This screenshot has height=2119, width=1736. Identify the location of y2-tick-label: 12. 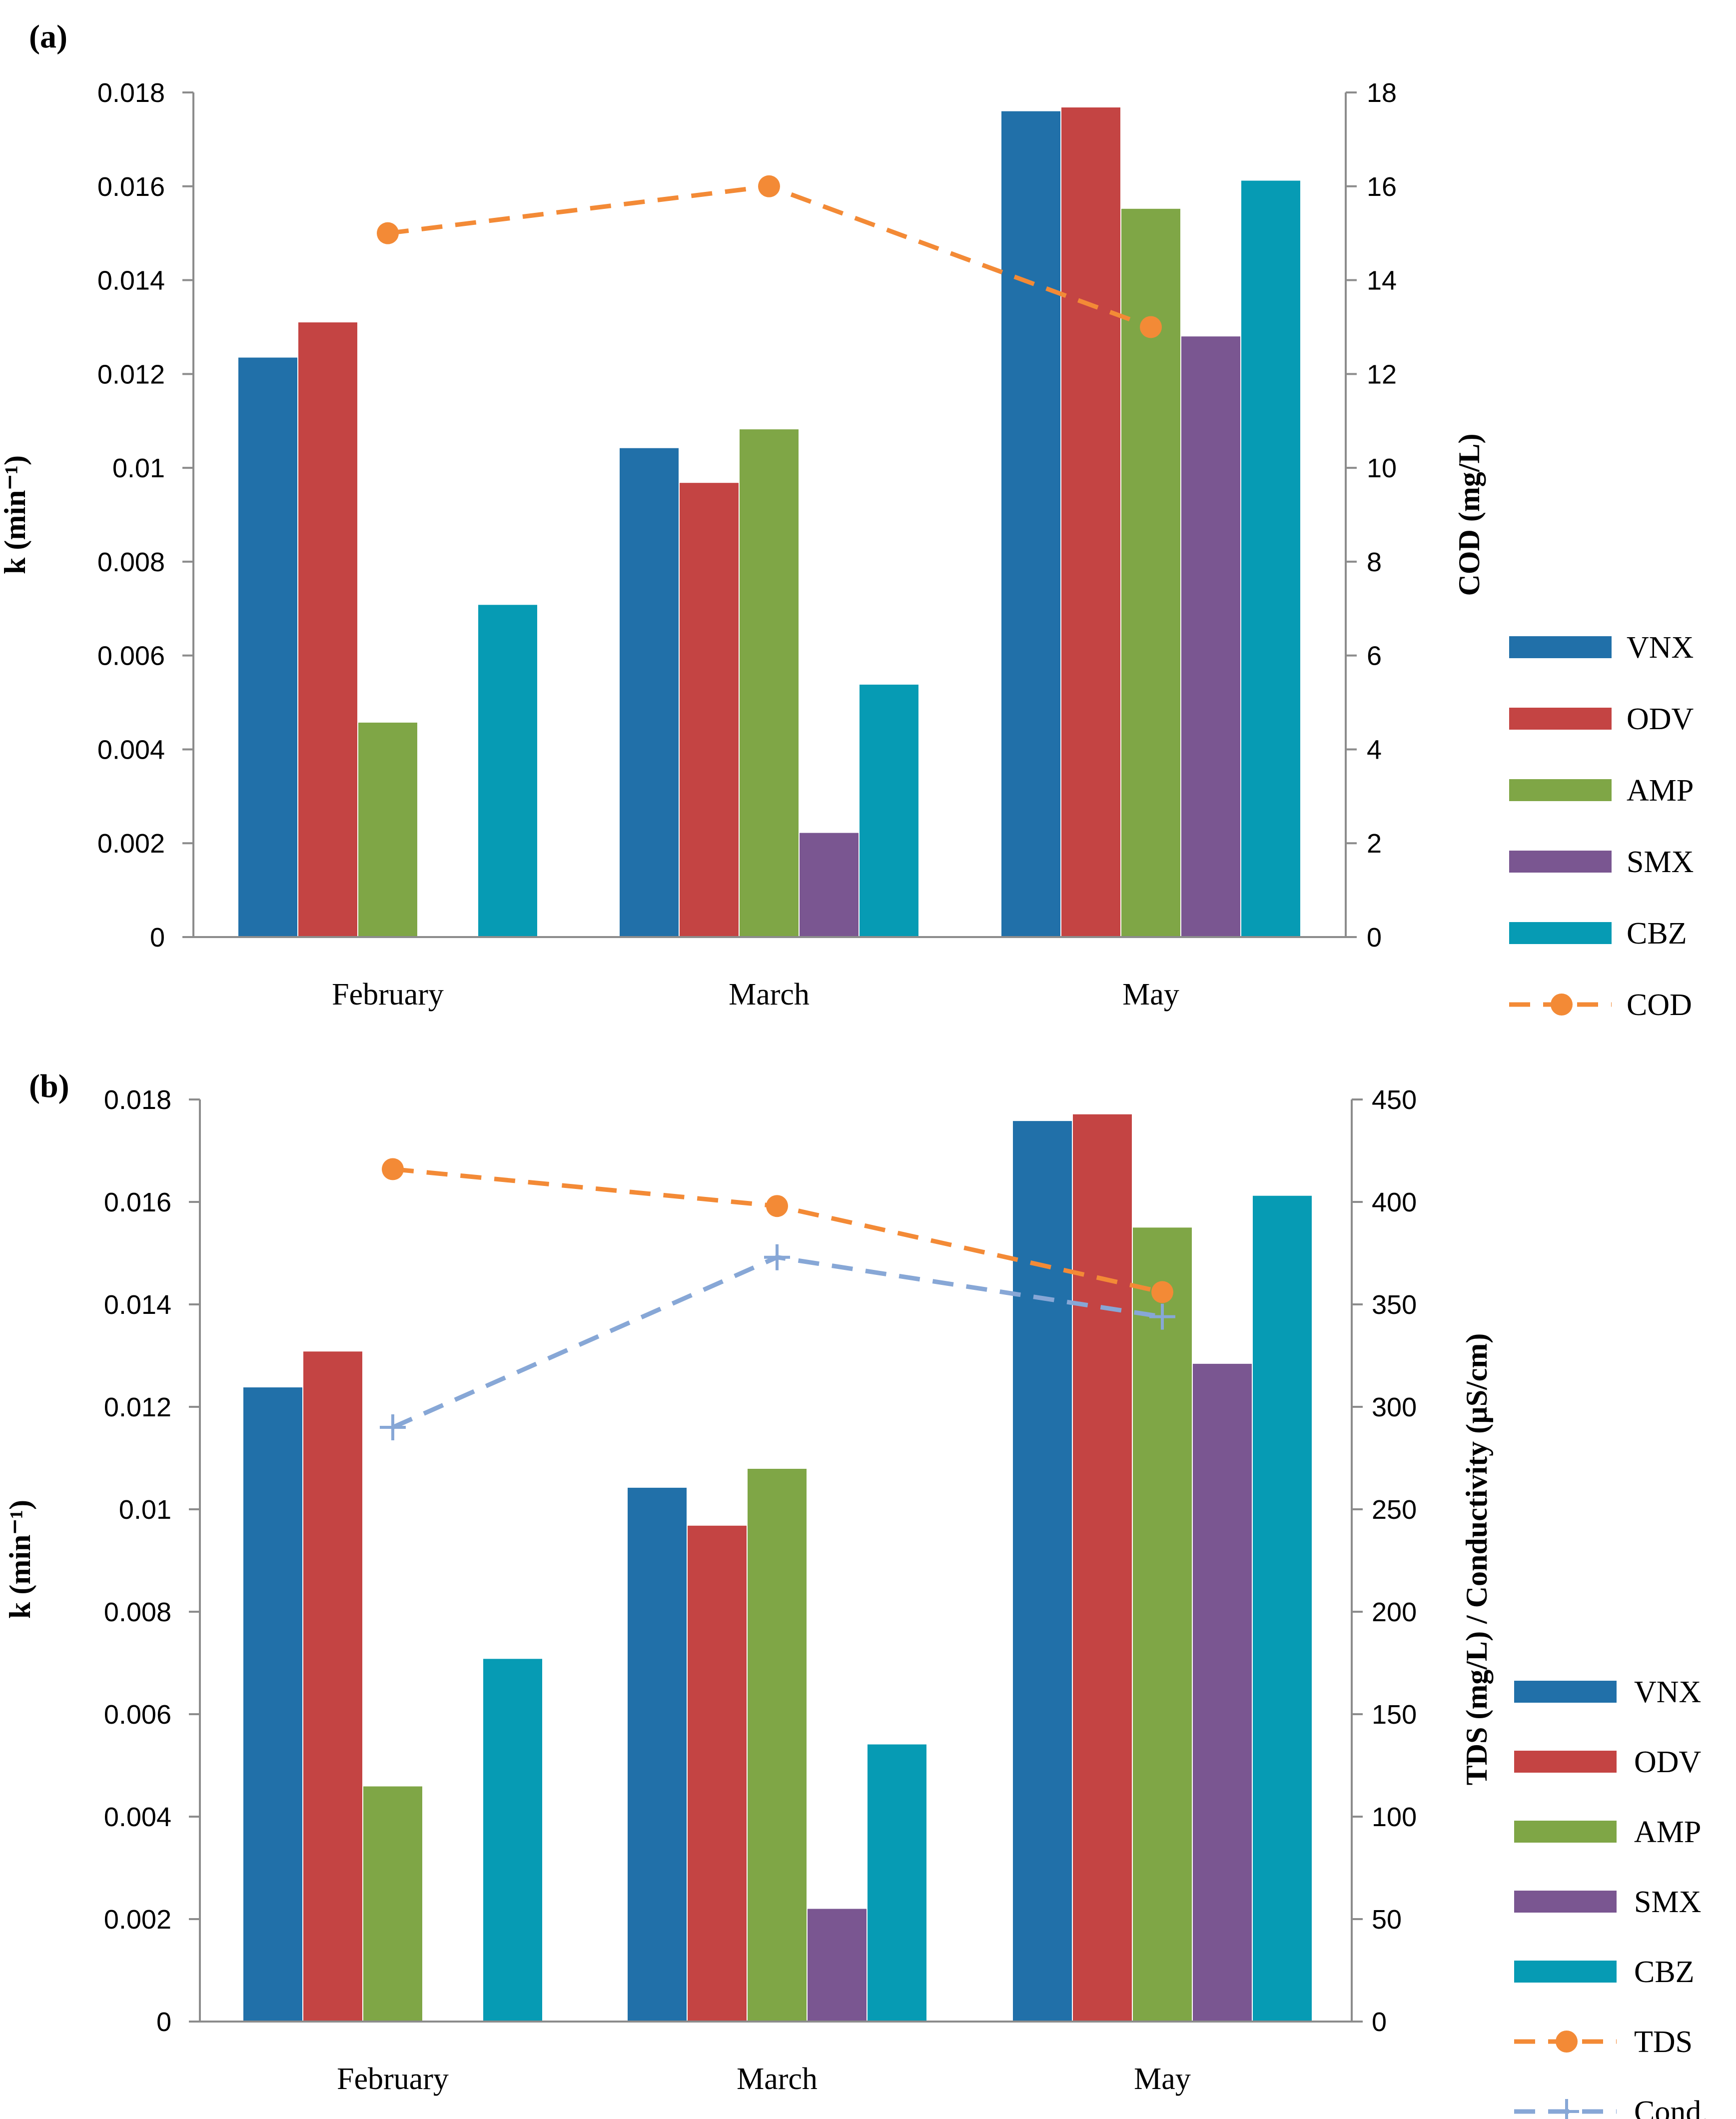
(1382, 374).